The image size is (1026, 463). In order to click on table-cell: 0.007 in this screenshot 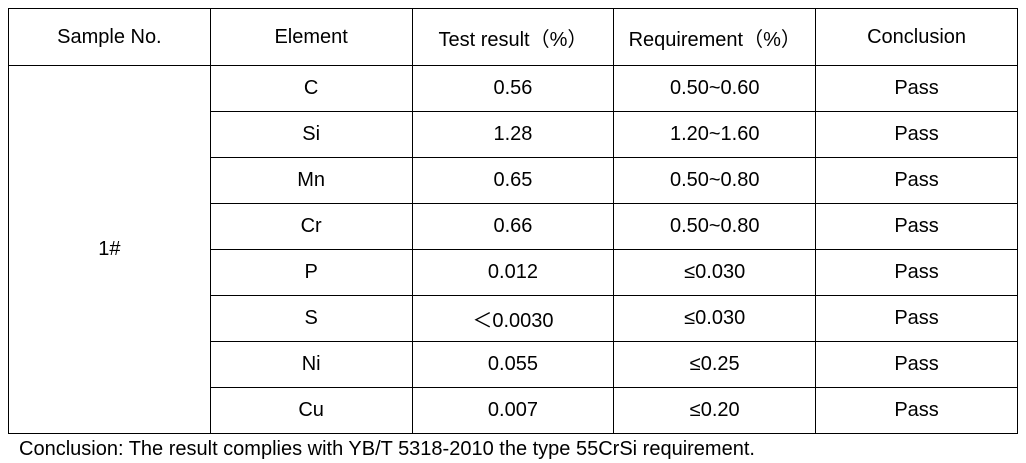, I will do `click(513, 410)`.